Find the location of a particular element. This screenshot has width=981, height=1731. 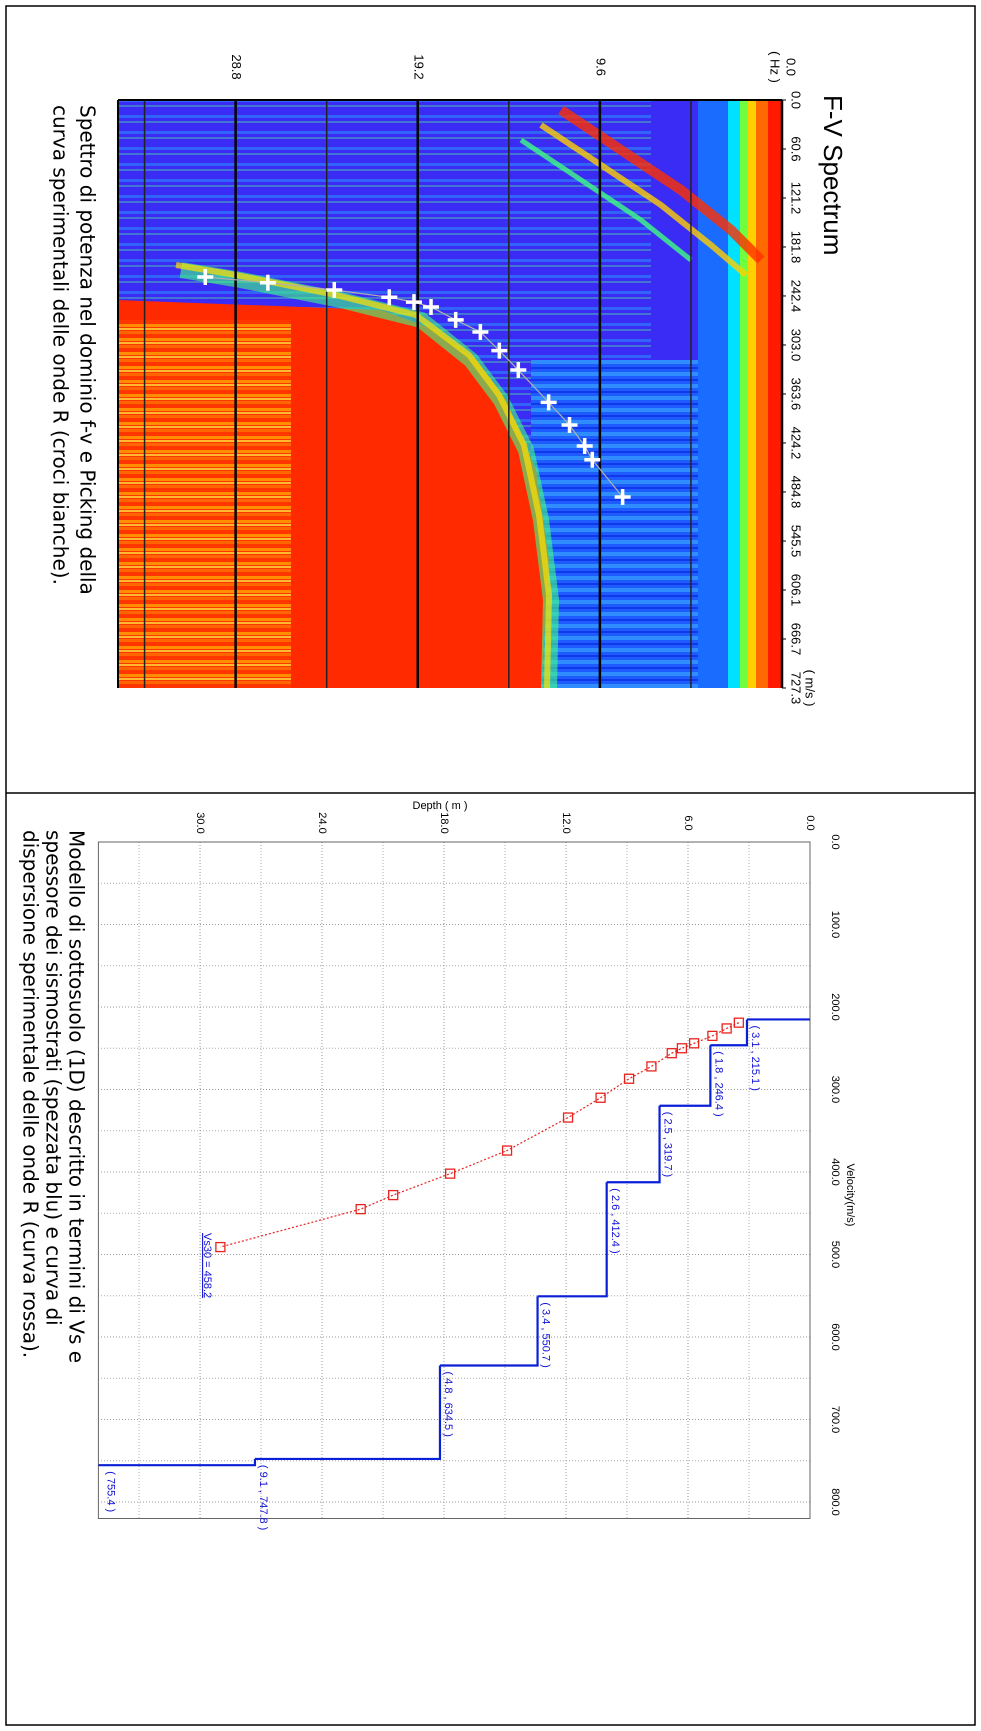

y-unit-label: ( Hz ) is located at coordinates (775, 67).